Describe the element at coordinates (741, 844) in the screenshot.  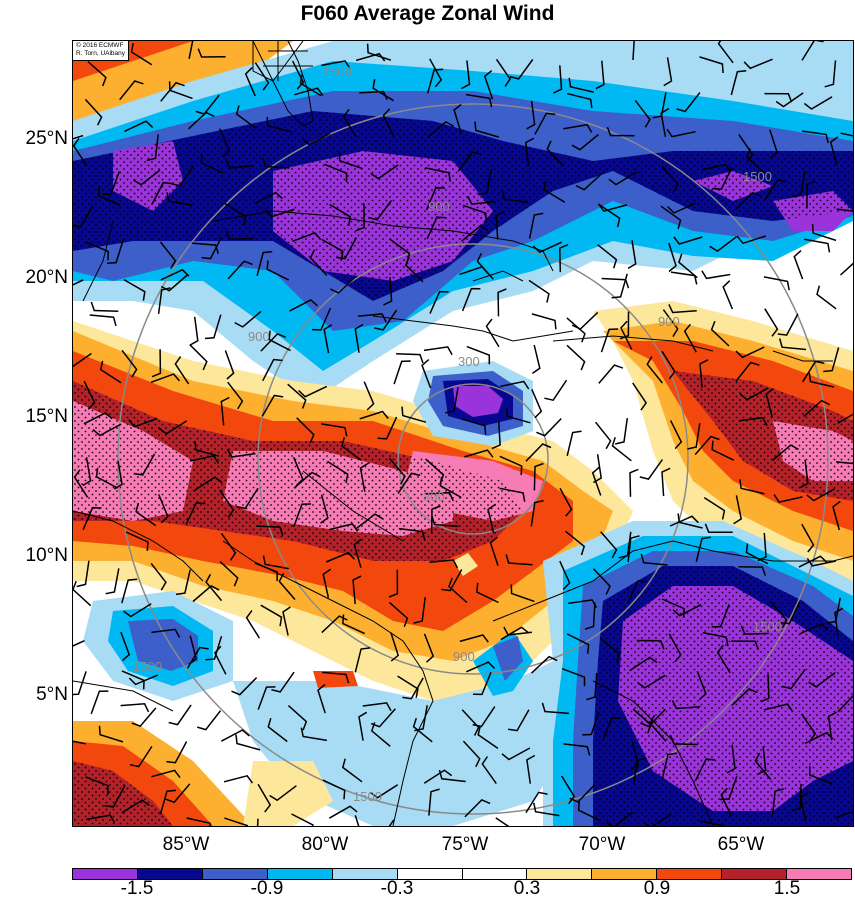
I see `lon-label-65w: 65°W` at that location.